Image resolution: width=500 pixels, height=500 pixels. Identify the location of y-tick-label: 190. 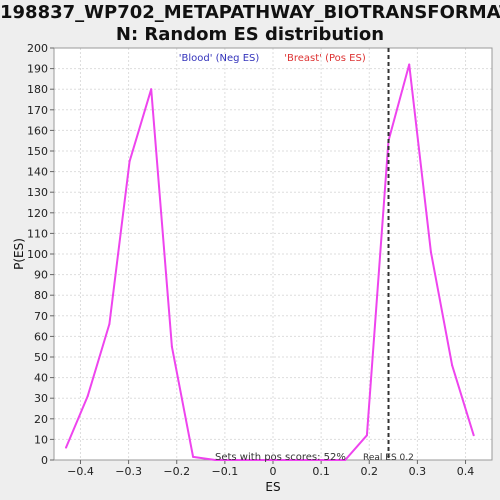
(37, 69).